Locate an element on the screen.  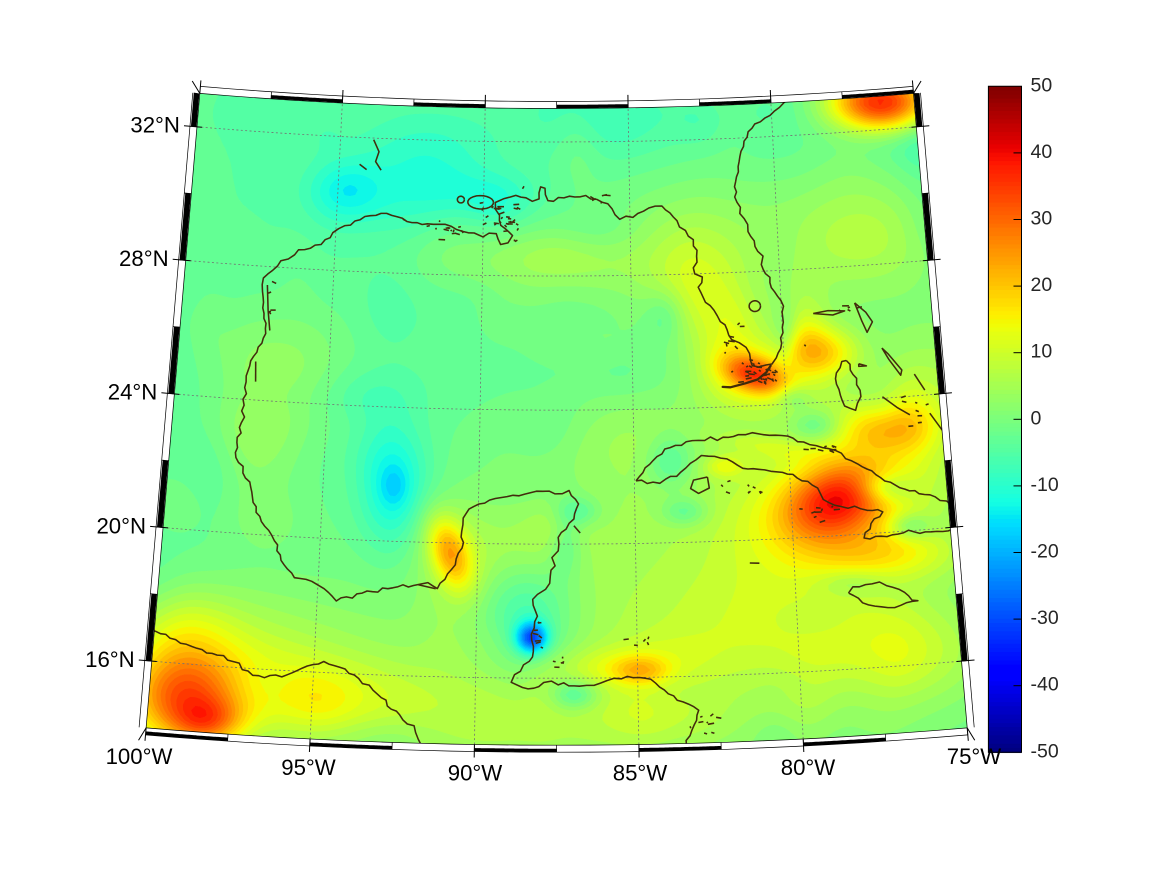
svg-text: -30 is located at coordinates (1045, 618).